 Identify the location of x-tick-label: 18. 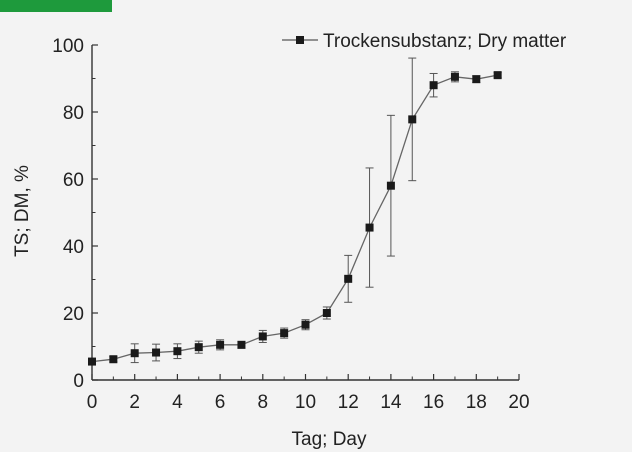
(476, 402).